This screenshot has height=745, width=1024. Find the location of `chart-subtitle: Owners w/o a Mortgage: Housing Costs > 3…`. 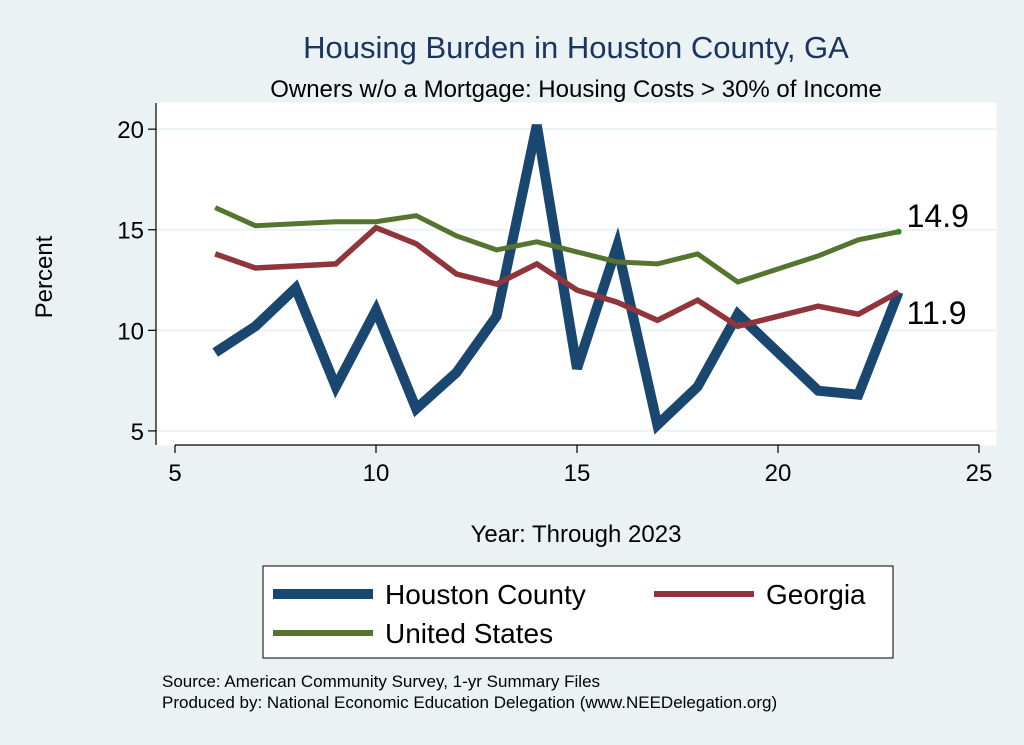

chart-subtitle: Owners w/o a Mortgage: Housing Costs > 3… is located at coordinates (576, 89).